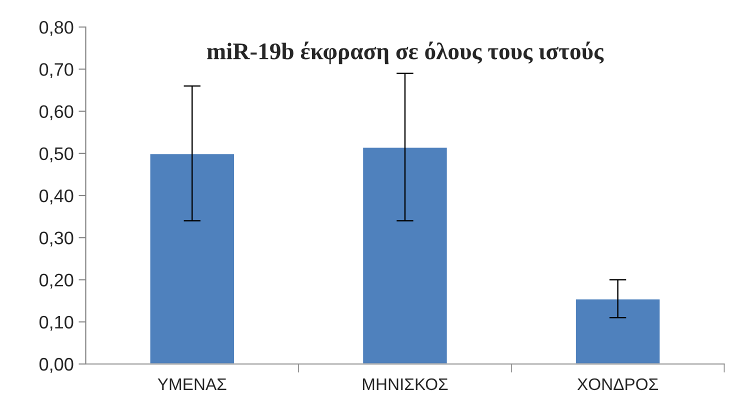 This screenshot has height=416, width=739. I want to click on y-tick-label: 0,60, so click(56, 112).